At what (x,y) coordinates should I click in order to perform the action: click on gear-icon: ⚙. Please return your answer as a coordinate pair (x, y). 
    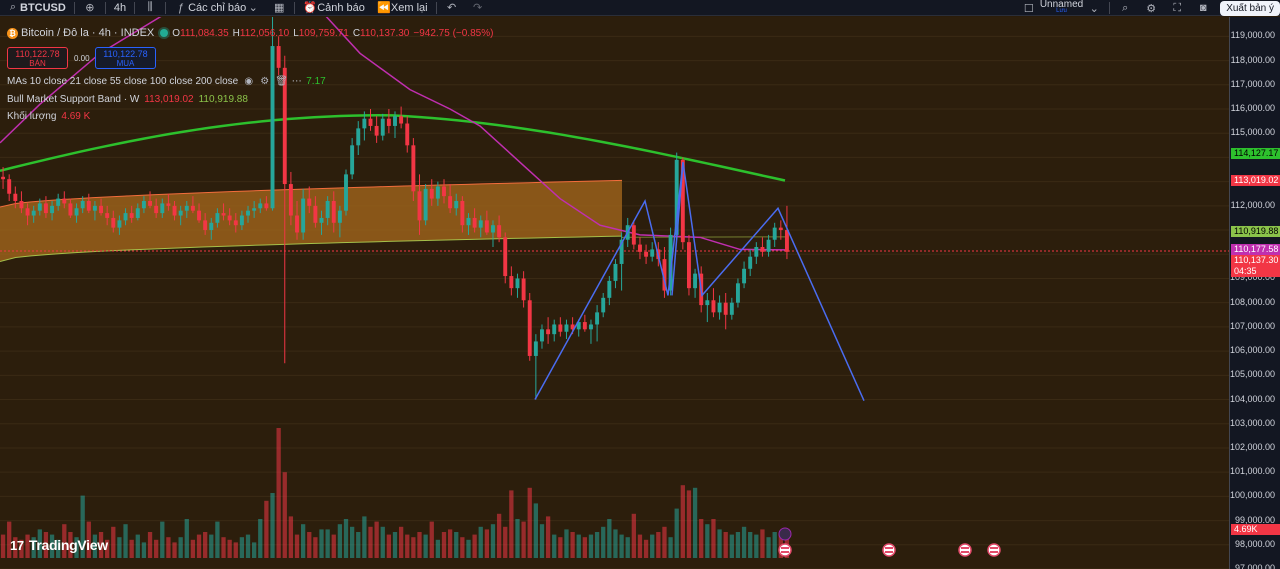
    Looking at the image, I should click on (1151, 8).